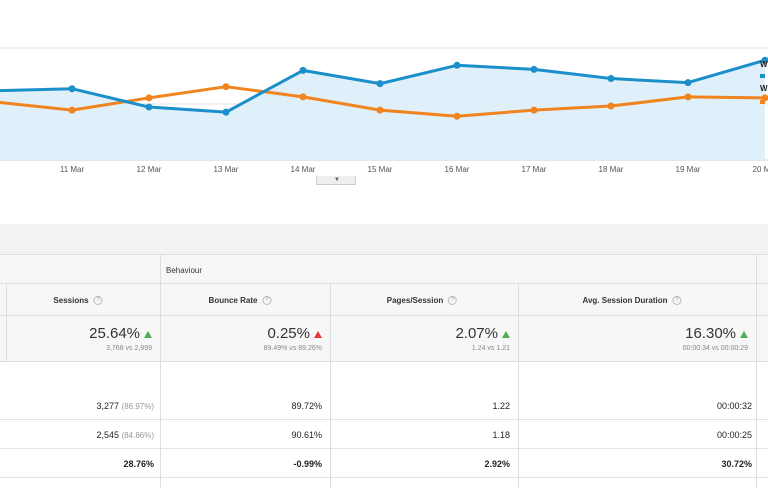  I want to click on x-tick-label: 13 Mar, so click(226, 169).